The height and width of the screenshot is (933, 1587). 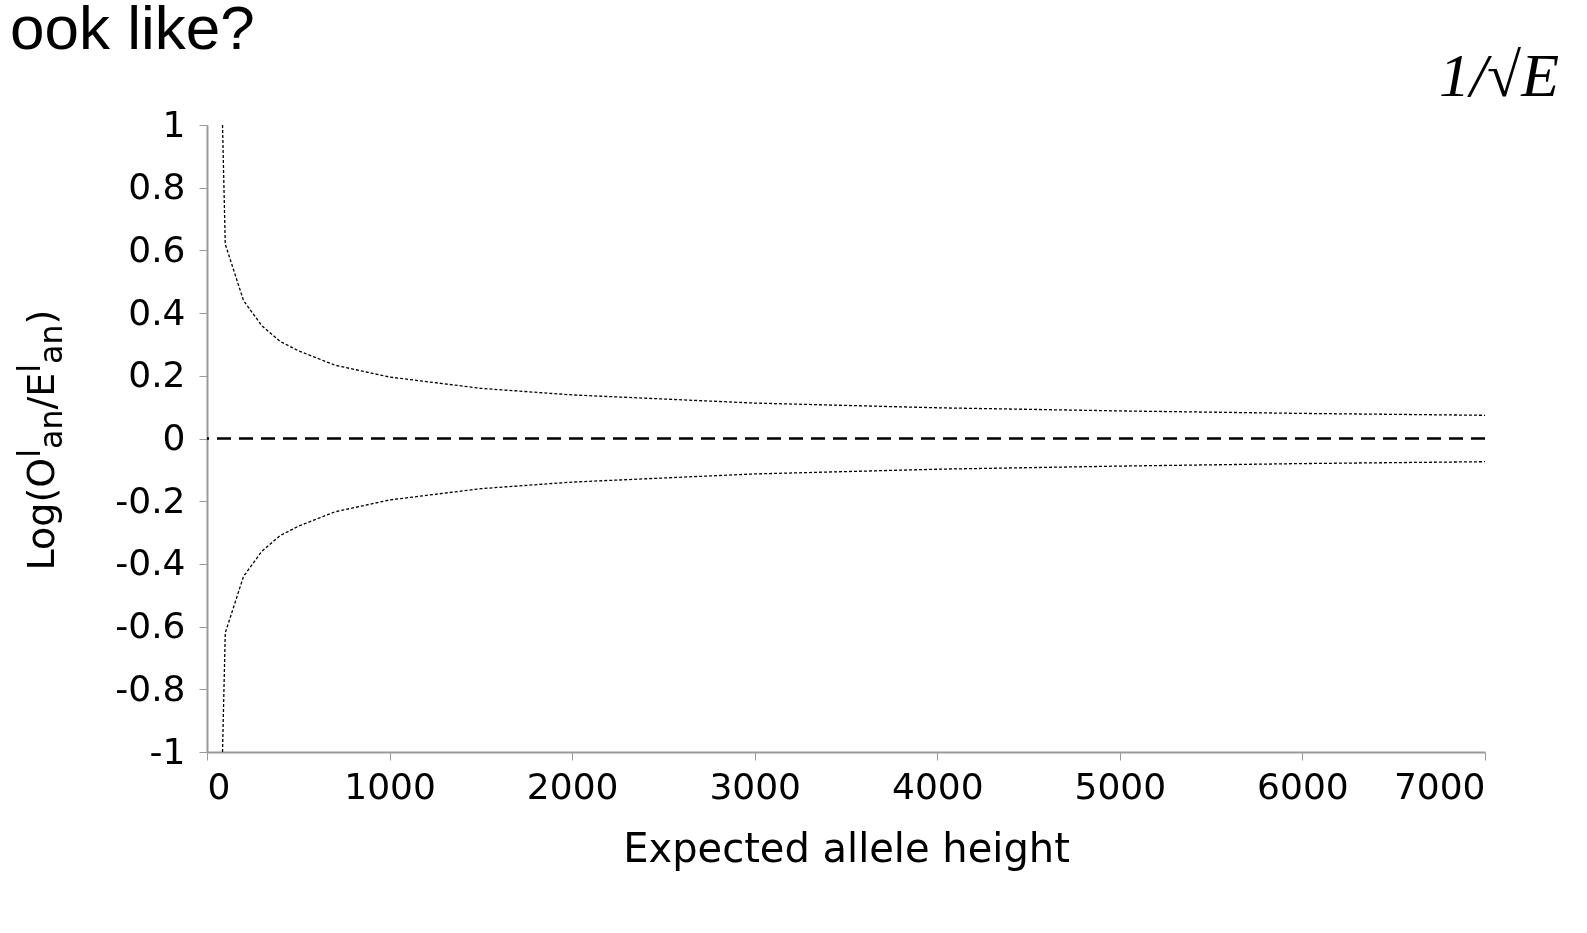 What do you see at coordinates (1120, 786) in the screenshot?
I see `x-tick-label: 5000` at bounding box center [1120, 786].